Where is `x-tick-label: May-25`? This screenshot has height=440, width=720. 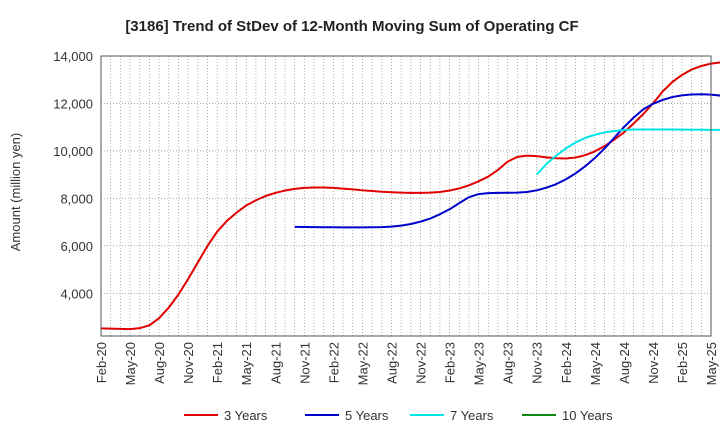
x-tick-label: May-25 is located at coordinates (711, 363).